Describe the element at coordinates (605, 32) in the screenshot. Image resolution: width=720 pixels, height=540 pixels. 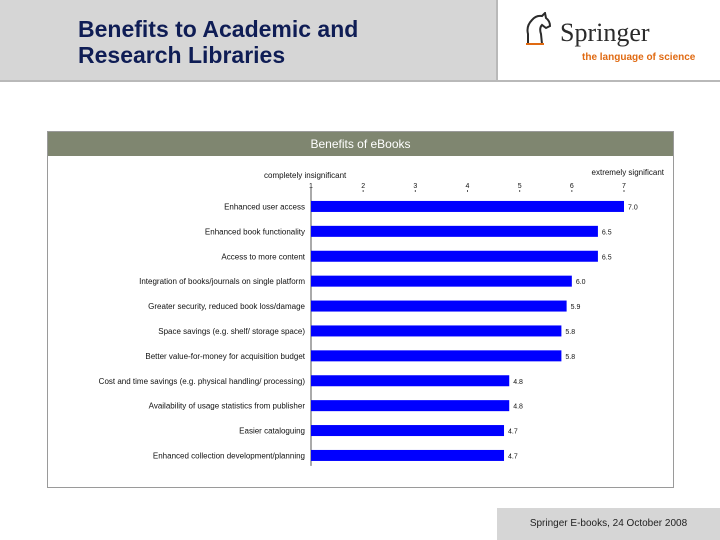
I see `brand-name: Springer` at that location.